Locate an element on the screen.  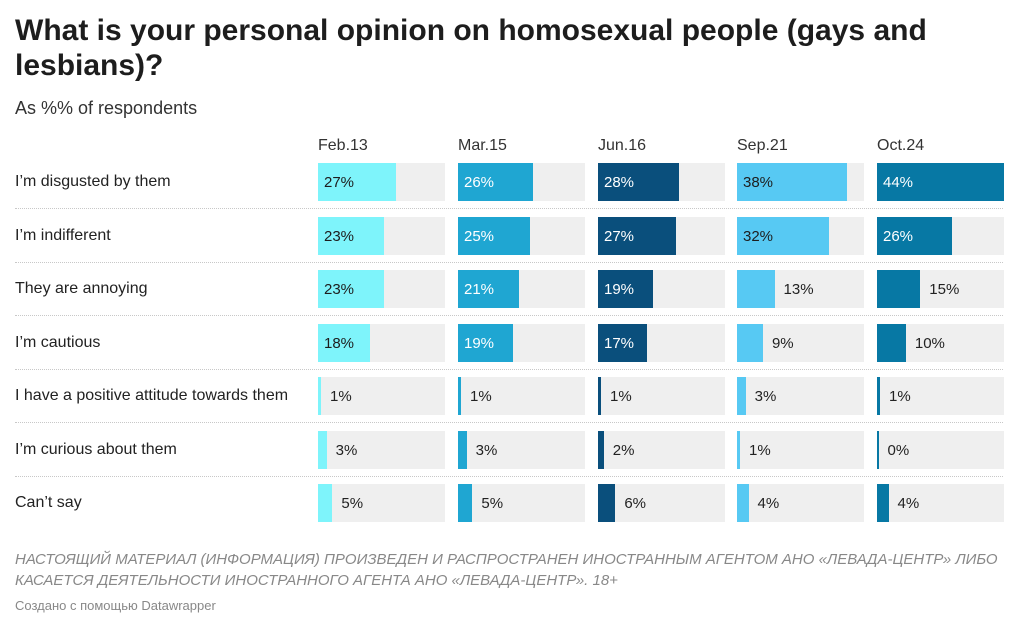
bar-track: 28% is located at coordinates (661, 182).